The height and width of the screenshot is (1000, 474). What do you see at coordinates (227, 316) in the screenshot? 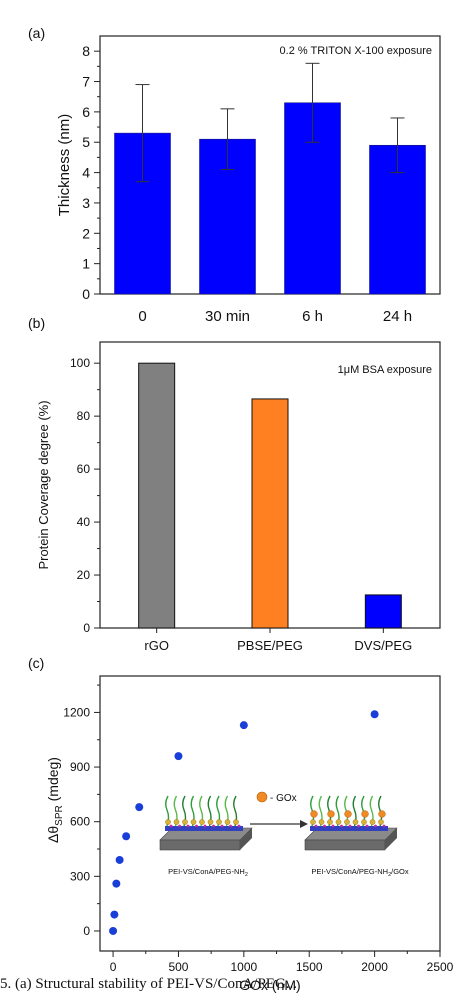
I see `panel-a-x-tick-label: 30 min` at bounding box center [227, 316].